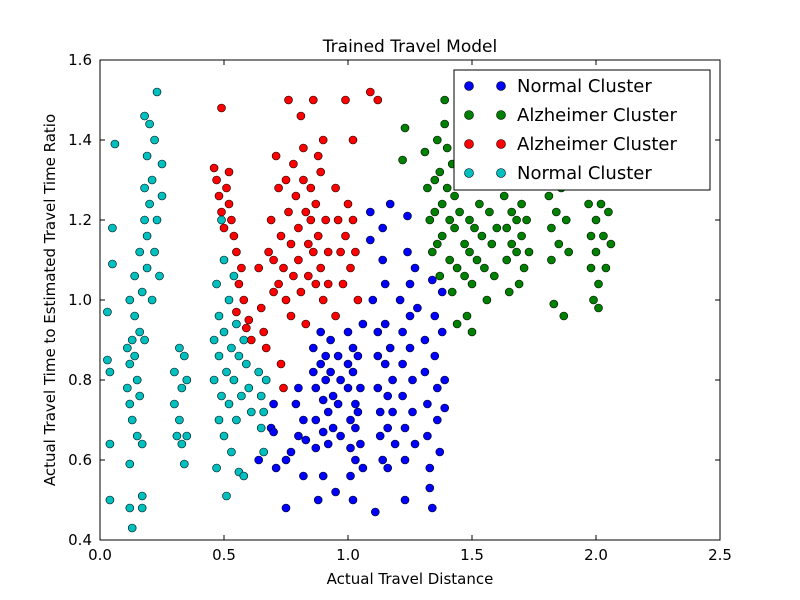 The width and height of the screenshot is (800, 600). Describe the element at coordinates (584, 86) in the screenshot. I see `legend-label-0: Normal Cluster` at that location.